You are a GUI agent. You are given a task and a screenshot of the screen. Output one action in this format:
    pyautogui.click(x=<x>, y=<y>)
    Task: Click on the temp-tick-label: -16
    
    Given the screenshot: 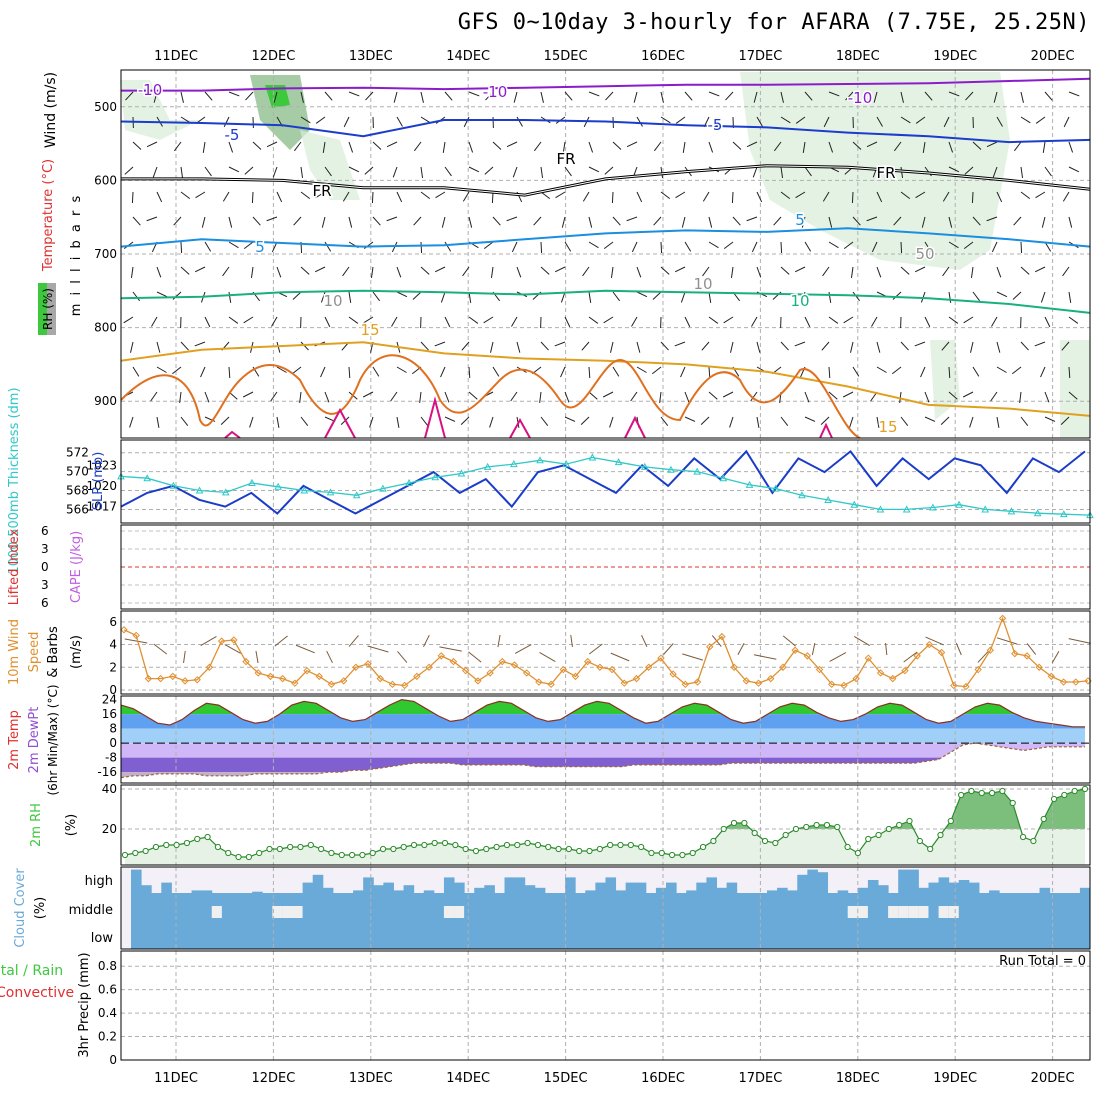 What is the action you would take?
    pyautogui.click(x=107, y=772)
    